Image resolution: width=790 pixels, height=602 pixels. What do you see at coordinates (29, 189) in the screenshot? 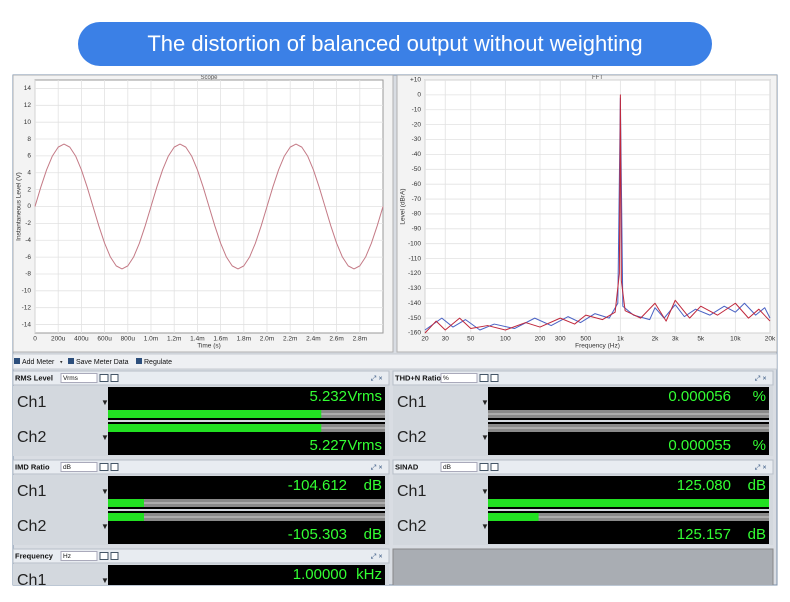
I see `y-tick-label: 2` at bounding box center [29, 189].